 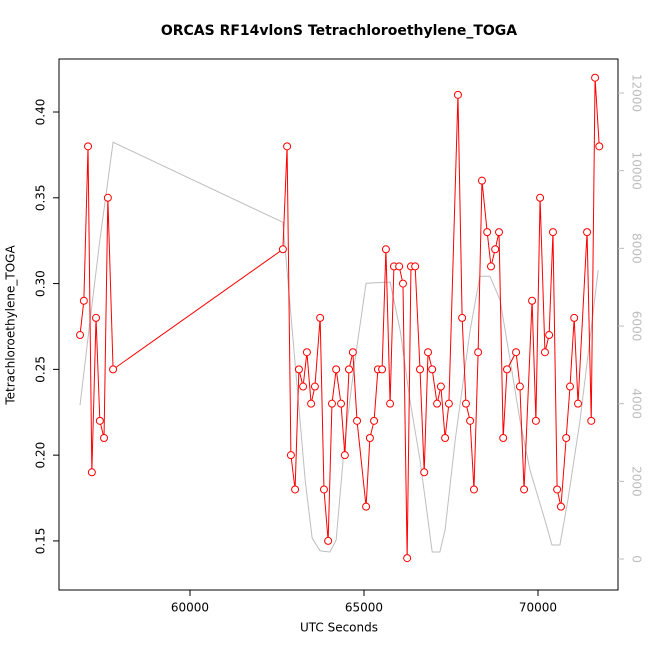 I want to click on y-tick-label: 0.35, so click(x=41, y=197).